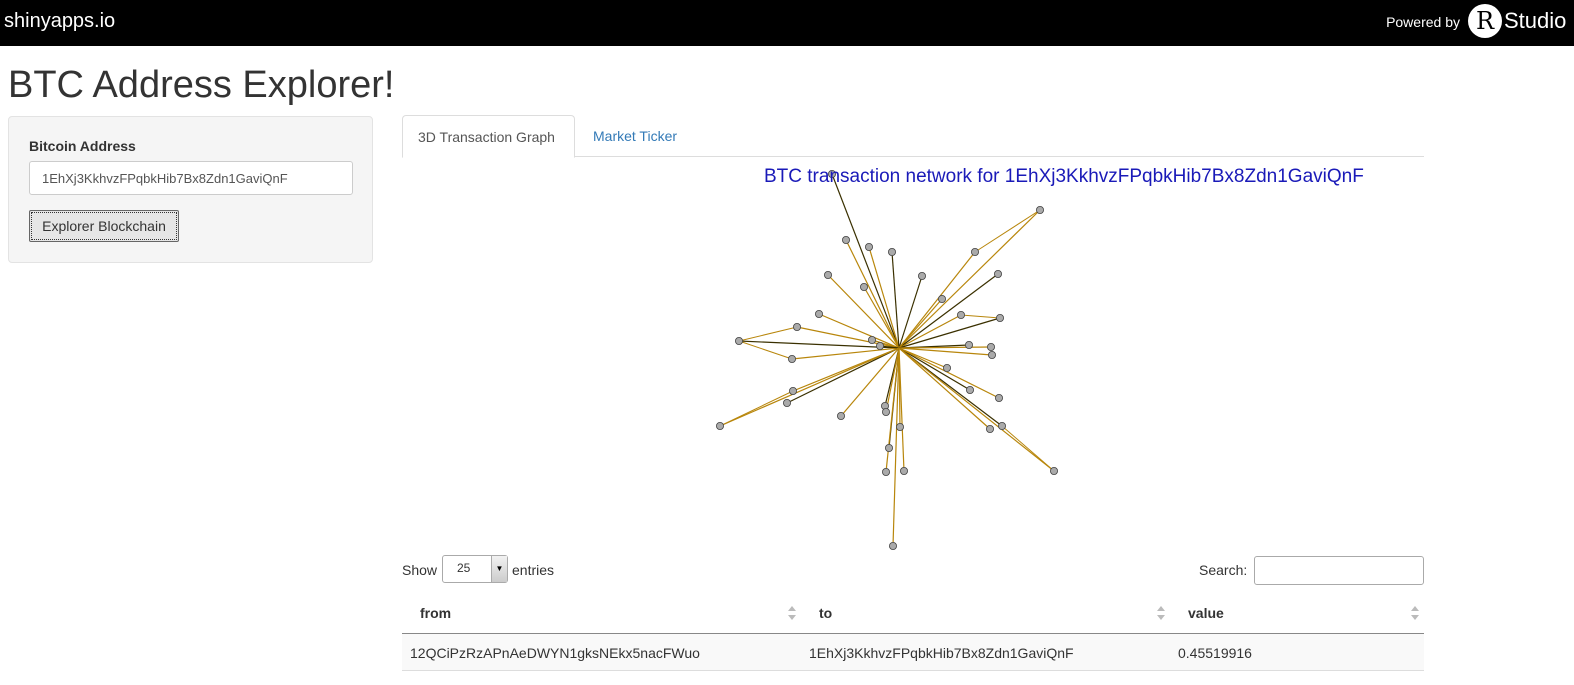  What do you see at coordinates (826, 613) in the screenshot?
I see `column-header-to: to` at bounding box center [826, 613].